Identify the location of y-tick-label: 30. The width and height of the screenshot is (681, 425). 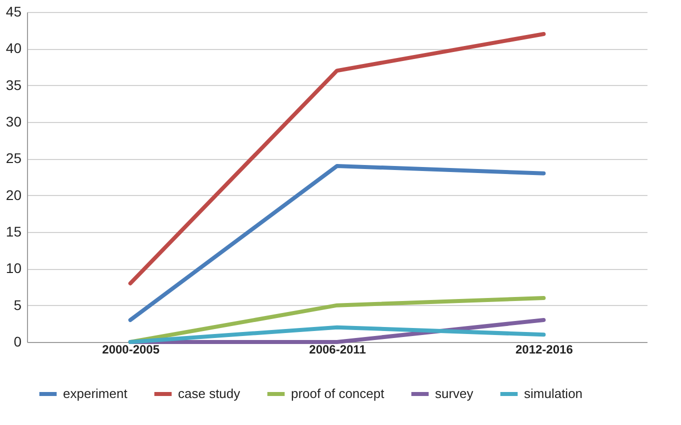
(14, 122).